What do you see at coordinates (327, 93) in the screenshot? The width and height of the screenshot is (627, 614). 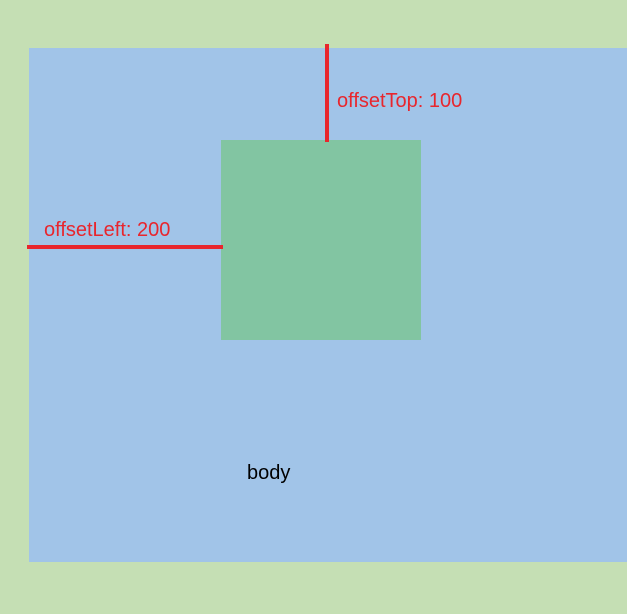 I see `offset-top-indicator-line` at bounding box center [327, 93].